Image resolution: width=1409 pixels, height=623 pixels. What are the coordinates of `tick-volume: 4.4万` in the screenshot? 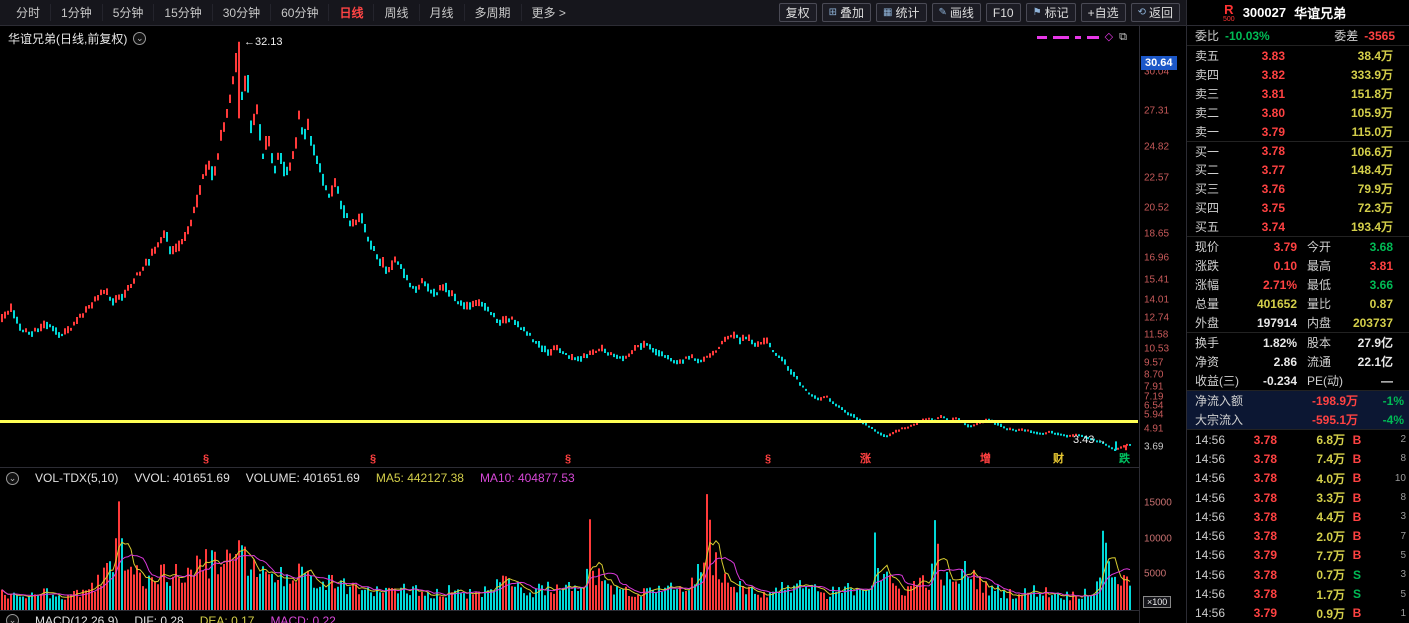 It's located at (1330, 517).